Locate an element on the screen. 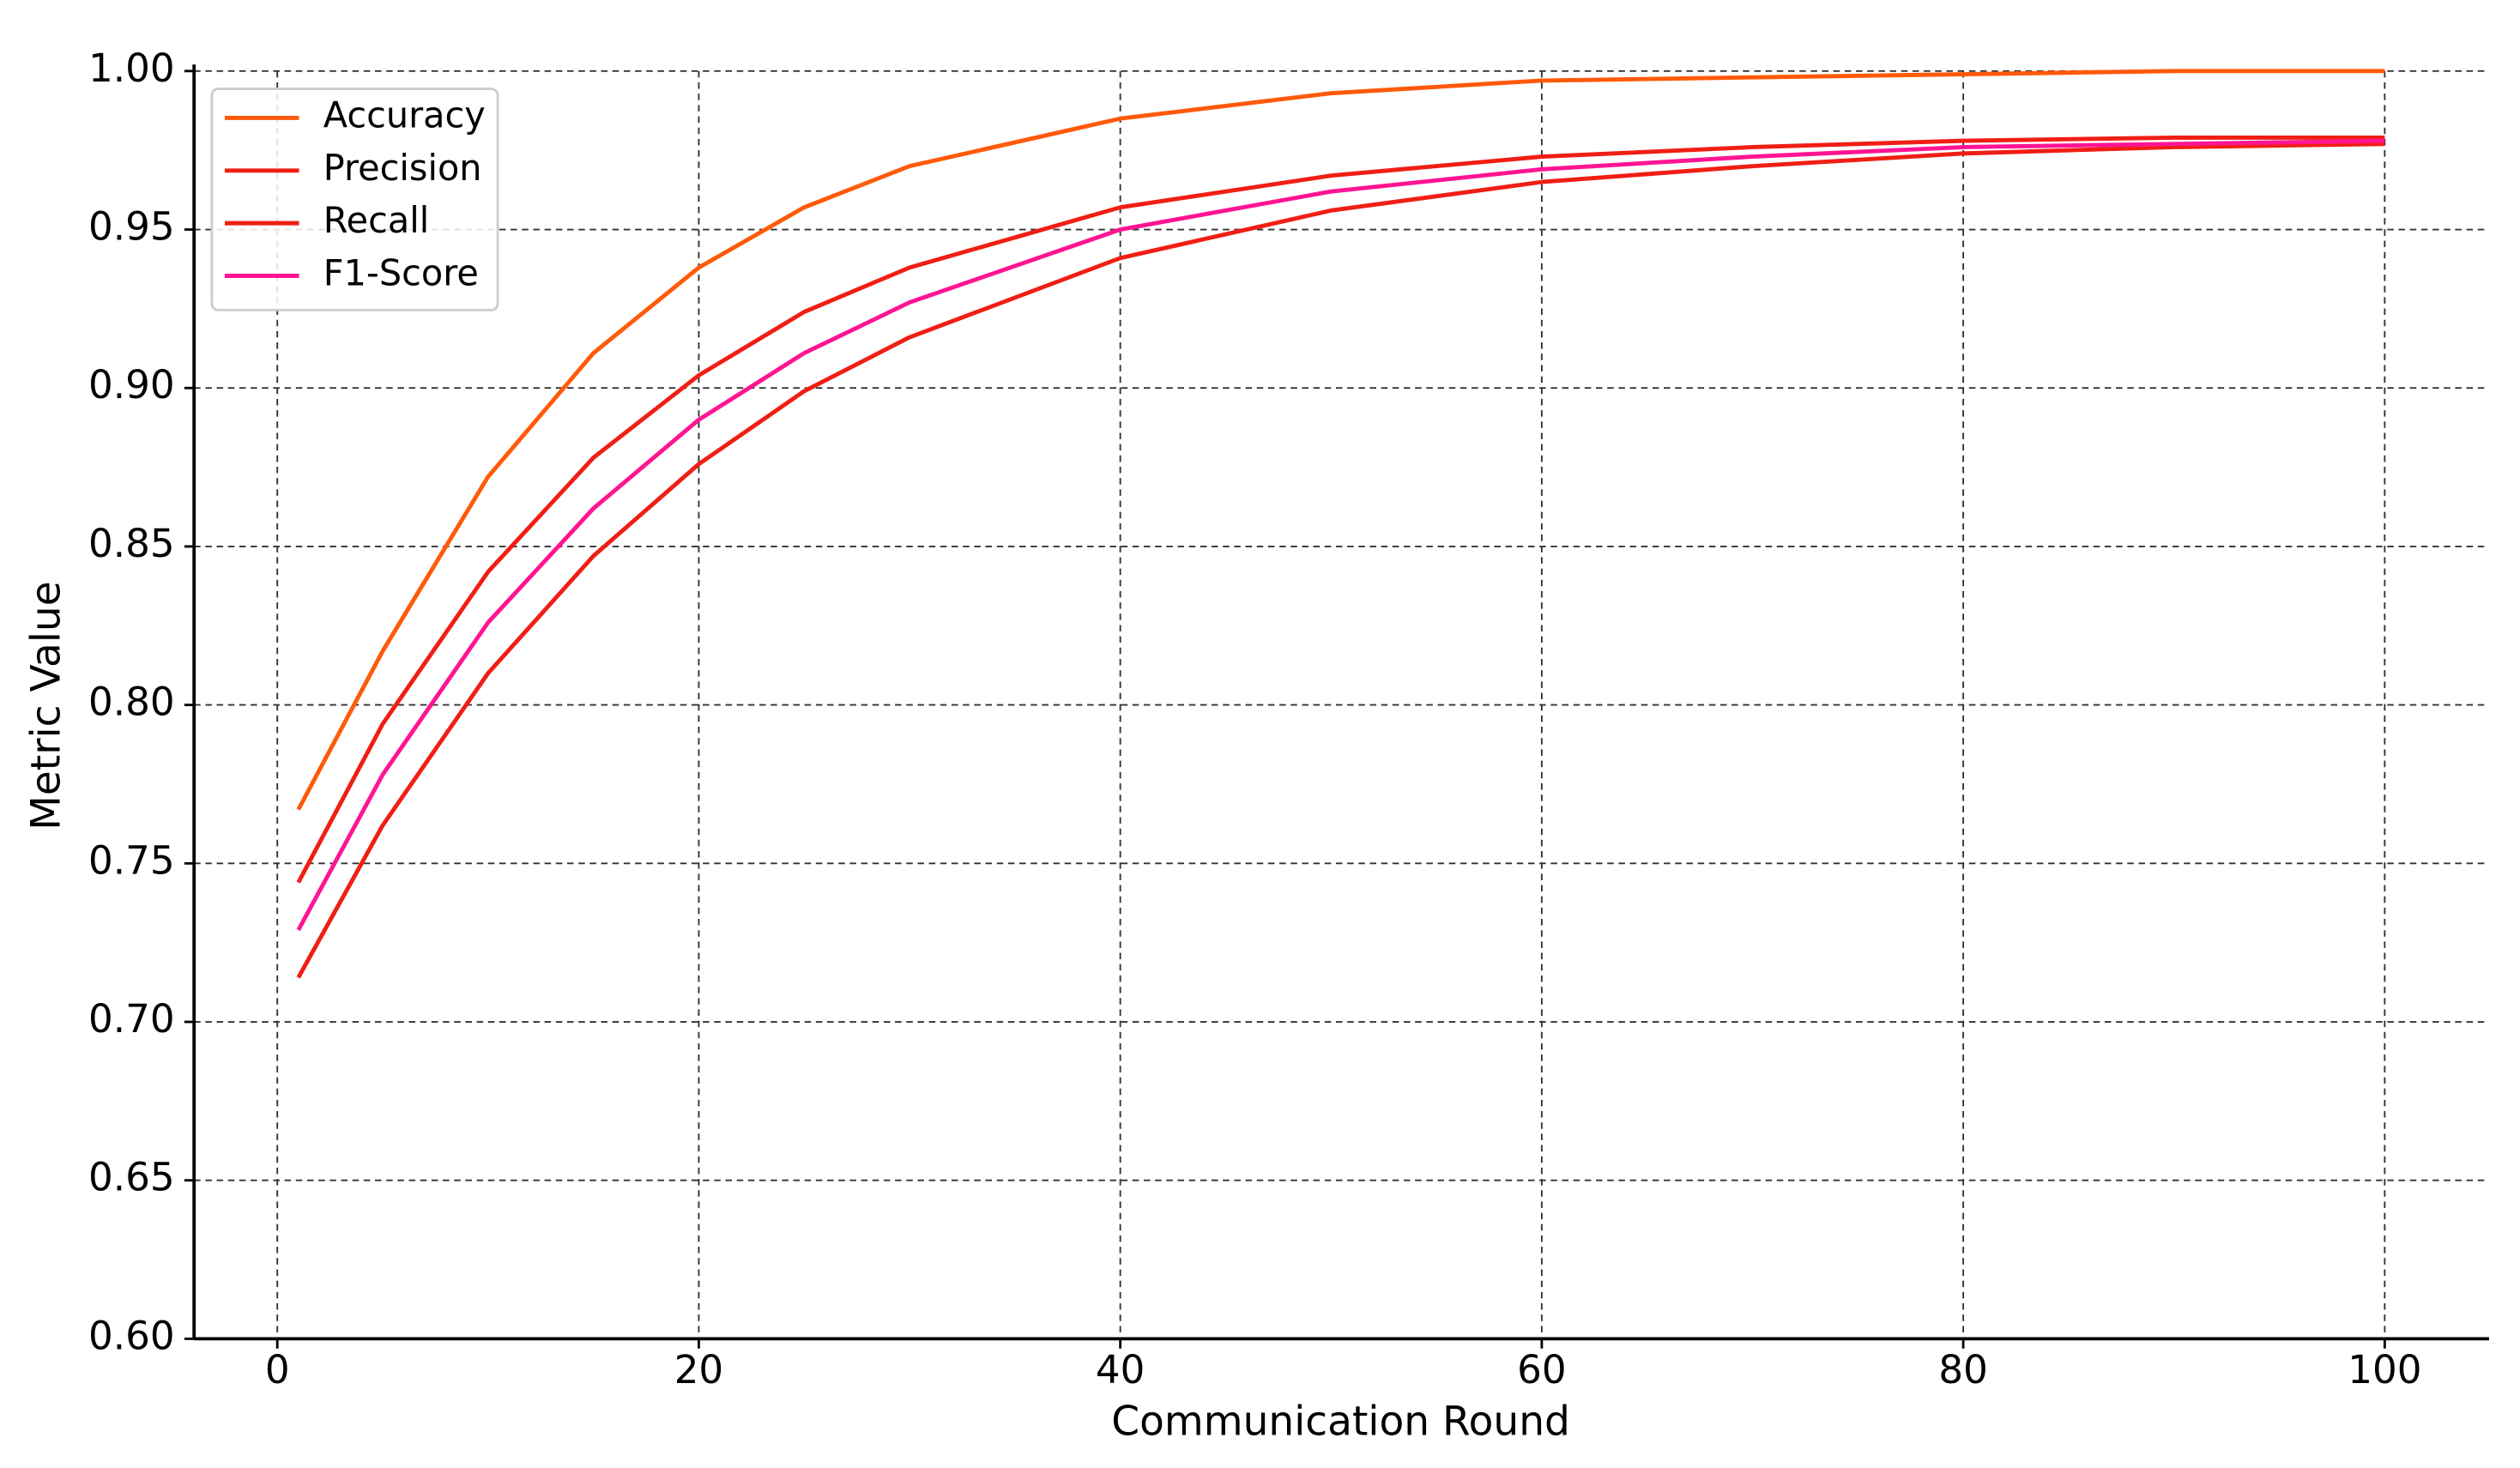 The width and height of the screenshot is (2520, 1468). y-tick-label: 0.65 is located at coordinates (132, 1178).